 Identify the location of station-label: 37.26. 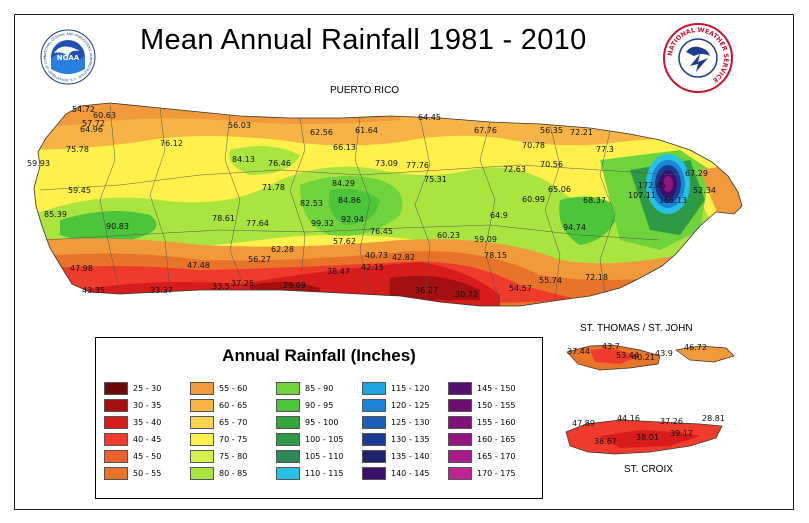
(671, 421).